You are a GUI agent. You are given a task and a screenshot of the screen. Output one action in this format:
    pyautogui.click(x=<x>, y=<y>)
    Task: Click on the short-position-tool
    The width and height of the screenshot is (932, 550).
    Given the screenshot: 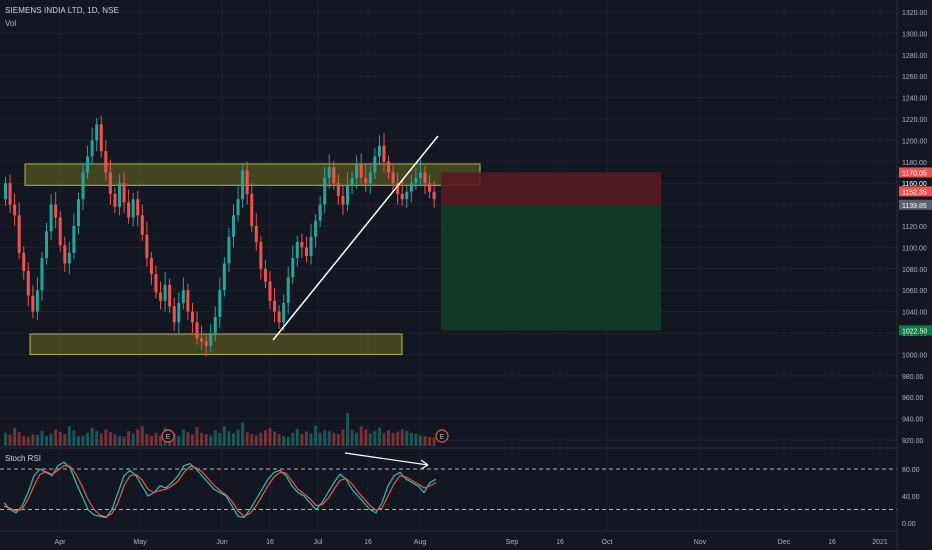 What is the action you would take?
    pyautogui.click(x=551, y=251)
    